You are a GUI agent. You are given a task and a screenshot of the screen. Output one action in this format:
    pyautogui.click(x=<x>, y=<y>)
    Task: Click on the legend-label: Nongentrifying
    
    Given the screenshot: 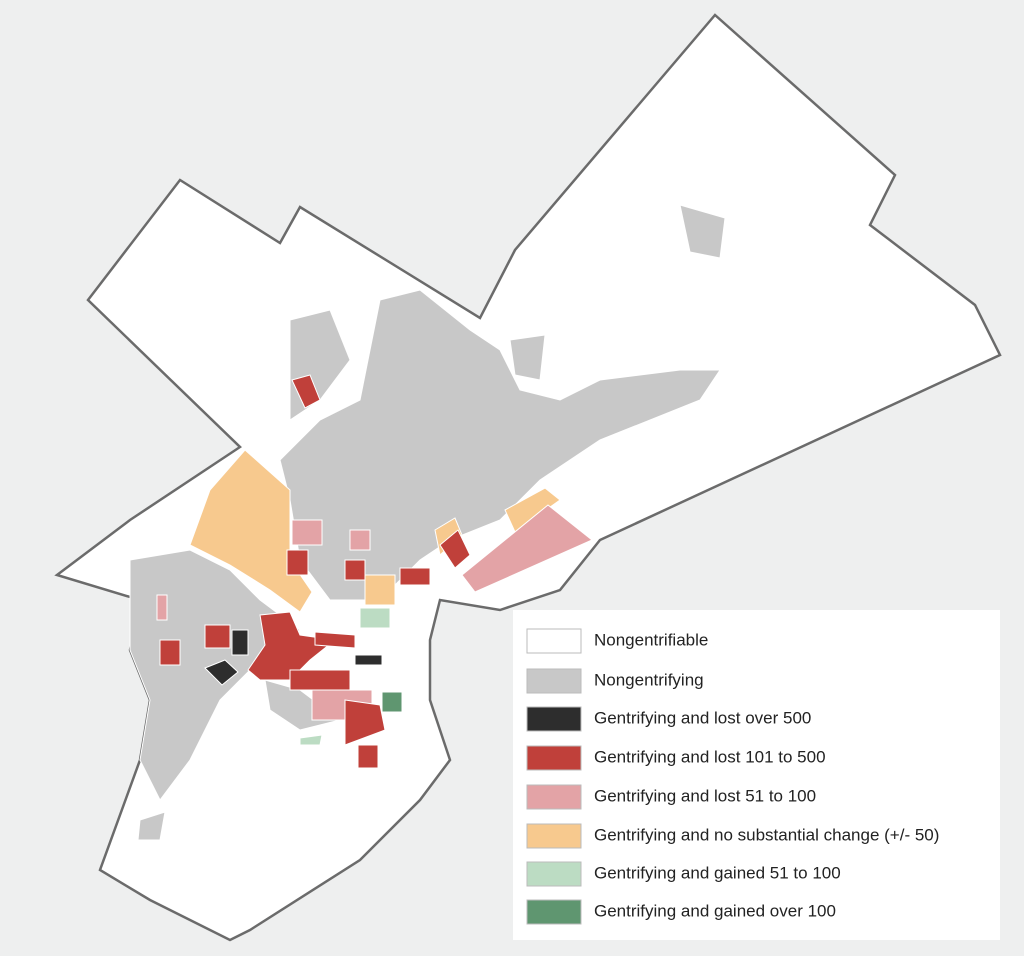 What is the action you would take?
    pyautogui.click(x=649, y=679)
    